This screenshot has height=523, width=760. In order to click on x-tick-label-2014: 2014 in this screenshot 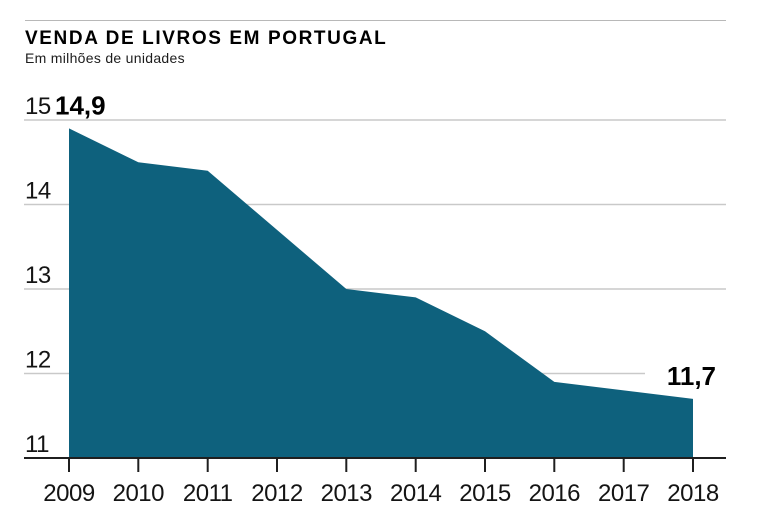, I will do `click(416, 493)`.